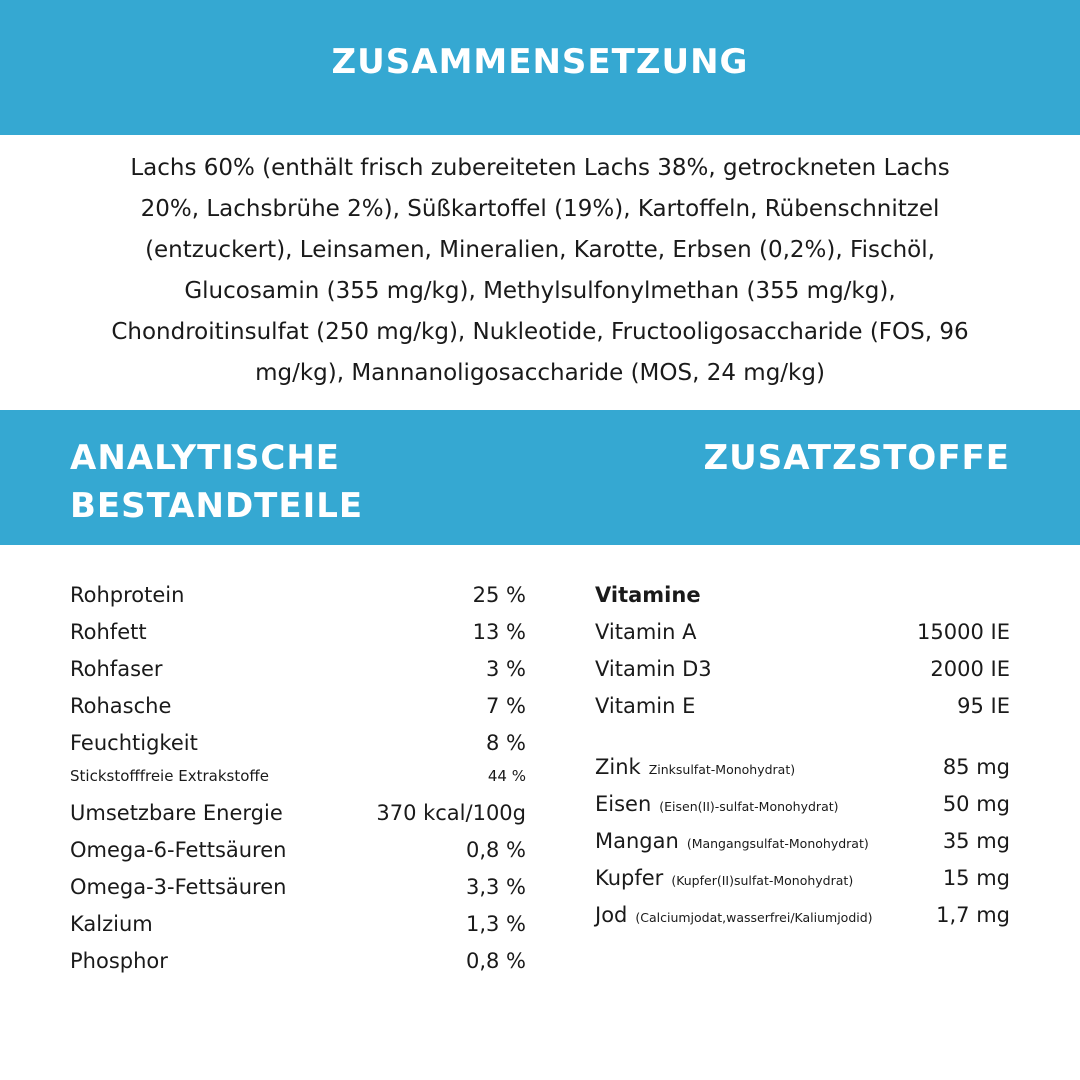  I want to click on analysis-row: Stickstofffreie Extrakstoffe 44 %, so click(298, 776).